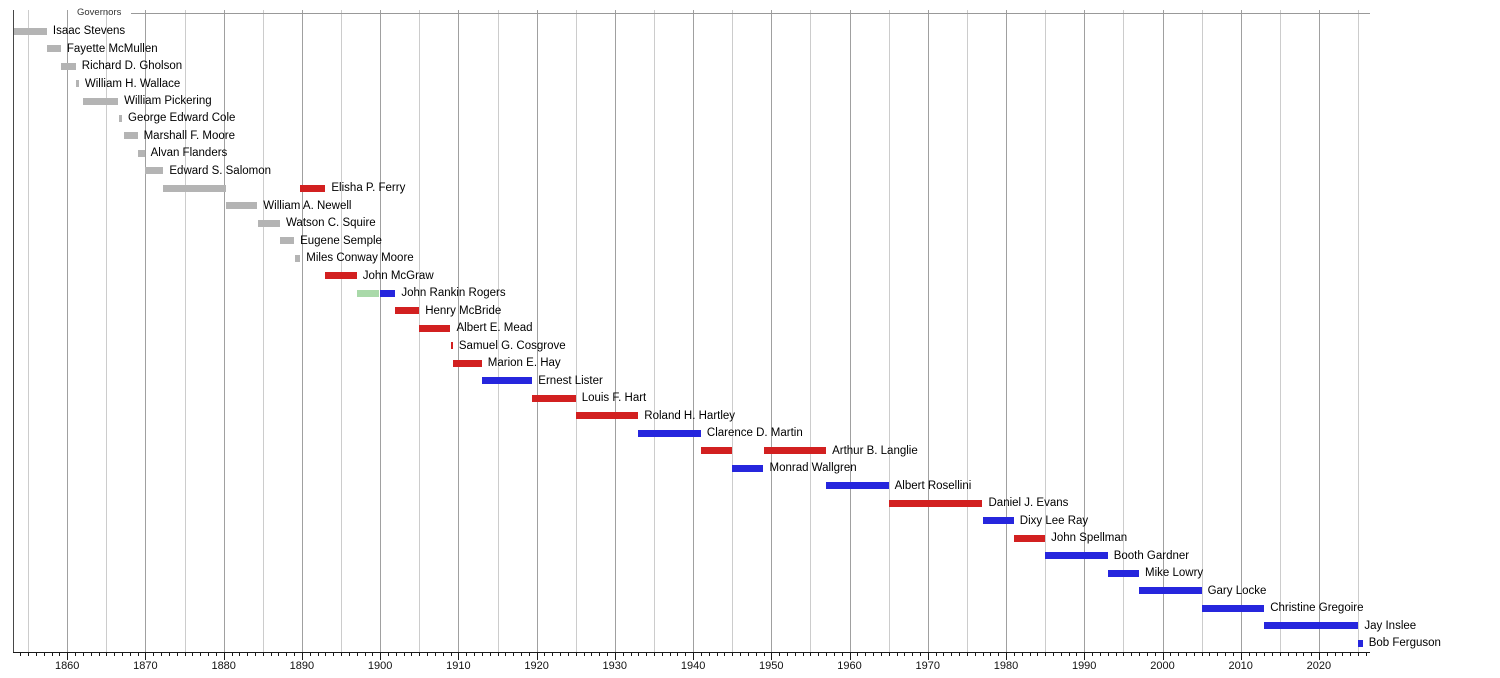 This screenshot has width=1500, height=678. Describe the element at coordinates (453, 293) in the screenshot. I see `governor-label: John Rankin Rogers` at that location.